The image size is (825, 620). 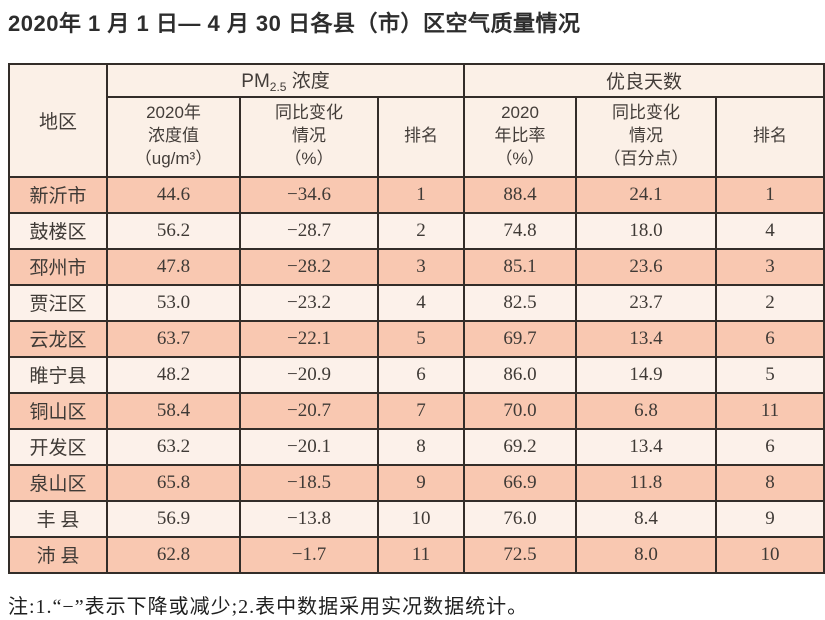 What do you see at coordinates (173, 338) in the screenshot?
I see `pm-value-cell: 63.7` at bounding box center [173, 338].